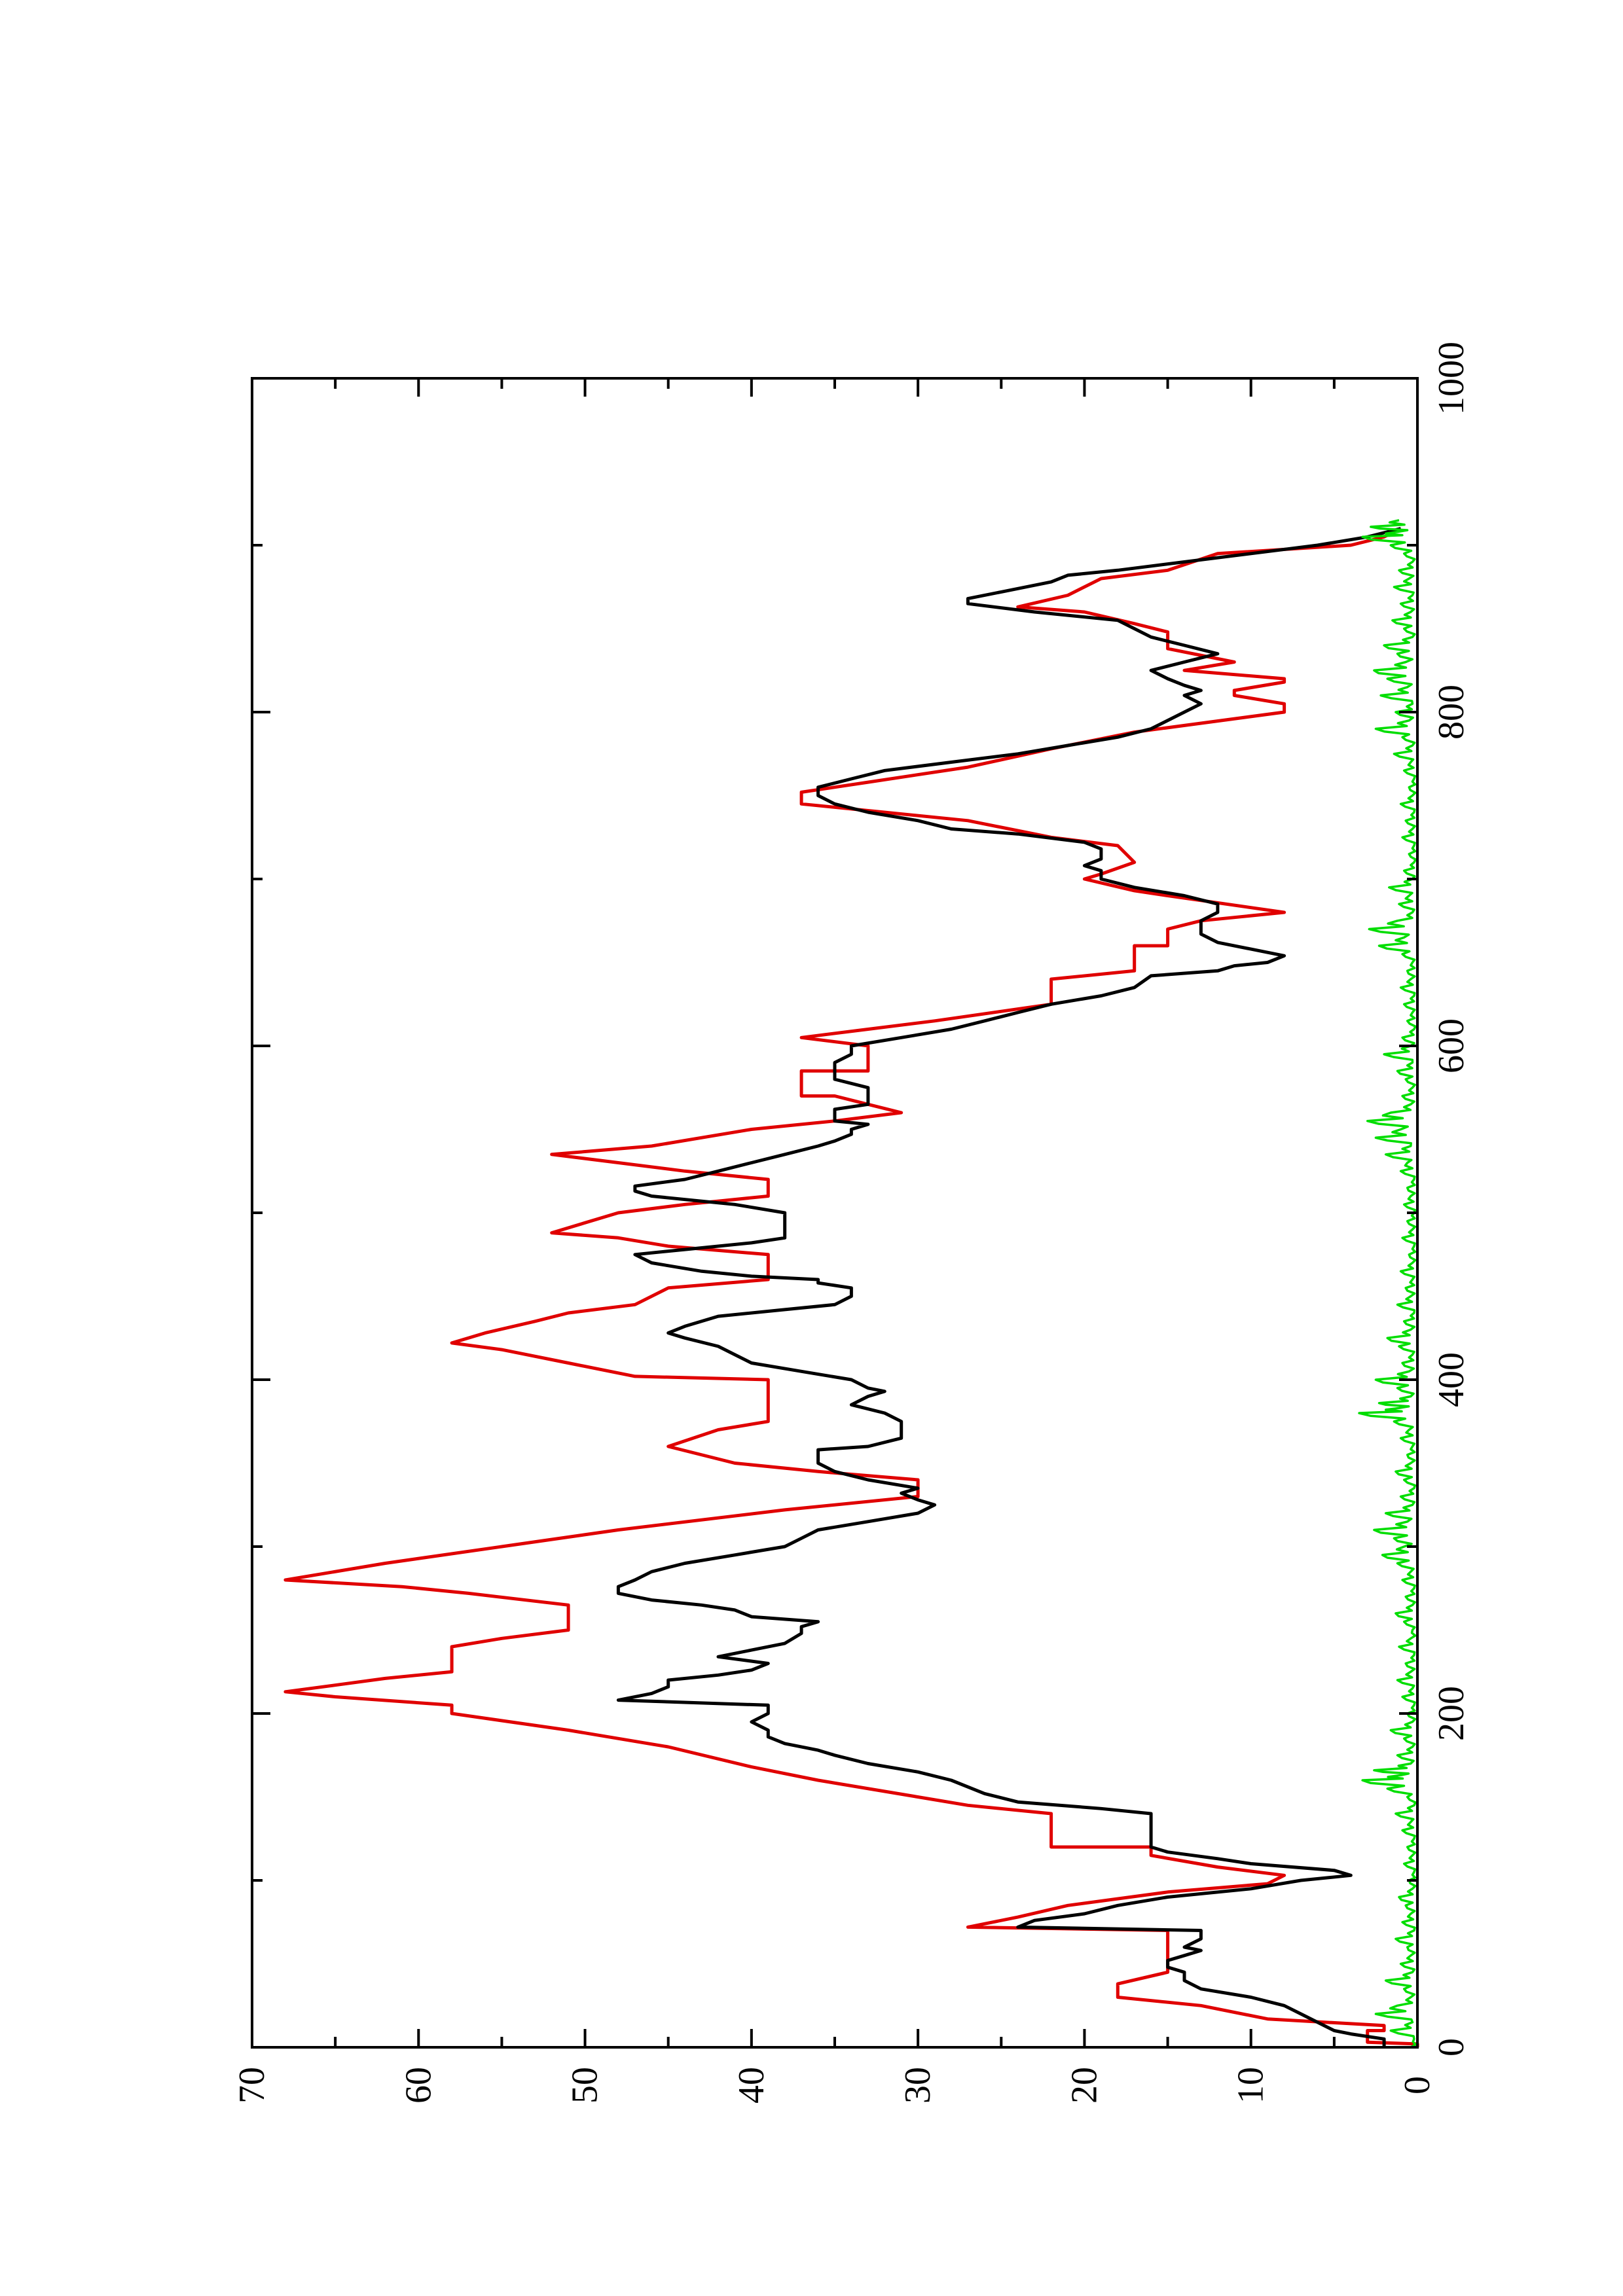 This screenshot has height=2296, width=1623. What do you see at coordinates (252, 2085) in the screenshot?
I see `y-tick-label: 70` at bounding box center [252, 2085].